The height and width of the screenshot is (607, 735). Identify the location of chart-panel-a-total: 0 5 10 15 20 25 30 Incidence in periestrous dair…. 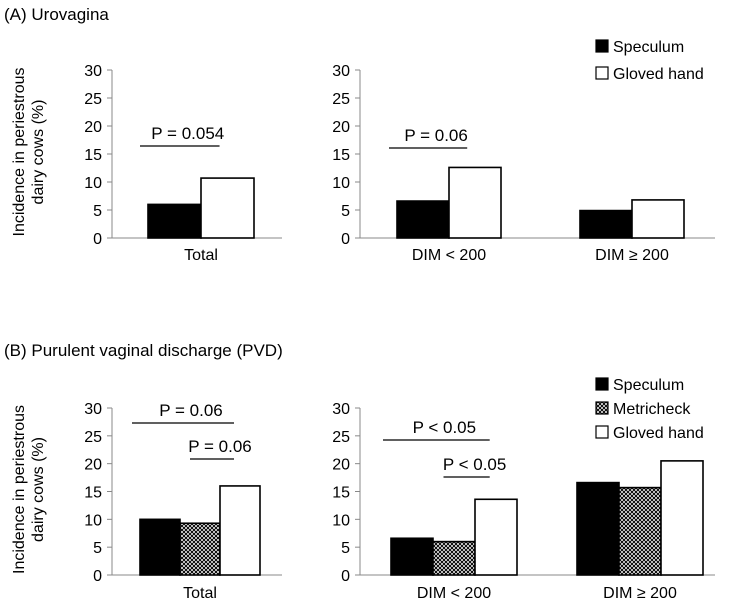
(146, 163).